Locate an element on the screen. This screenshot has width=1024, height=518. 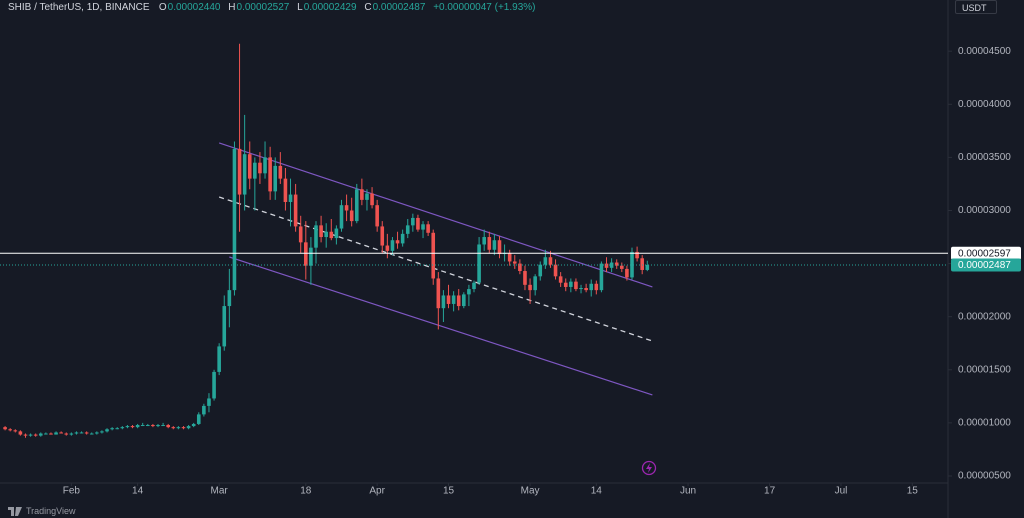
price-change: +0.00000047 (+1.93%) is located at coordinates (484, 7).